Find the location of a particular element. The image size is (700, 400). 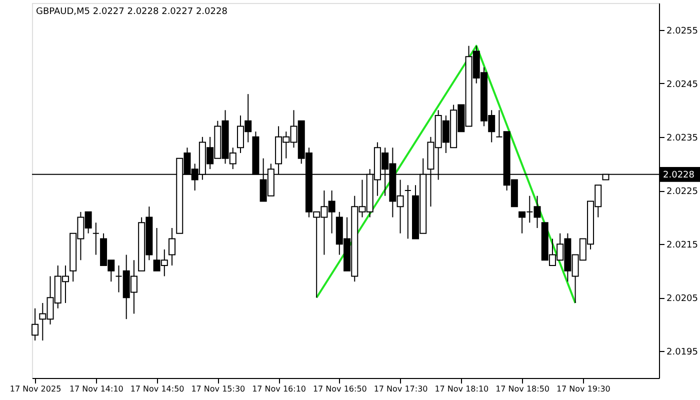

x-tick-label: 17 Nov 18:50 is located at coordinates (523, 389).